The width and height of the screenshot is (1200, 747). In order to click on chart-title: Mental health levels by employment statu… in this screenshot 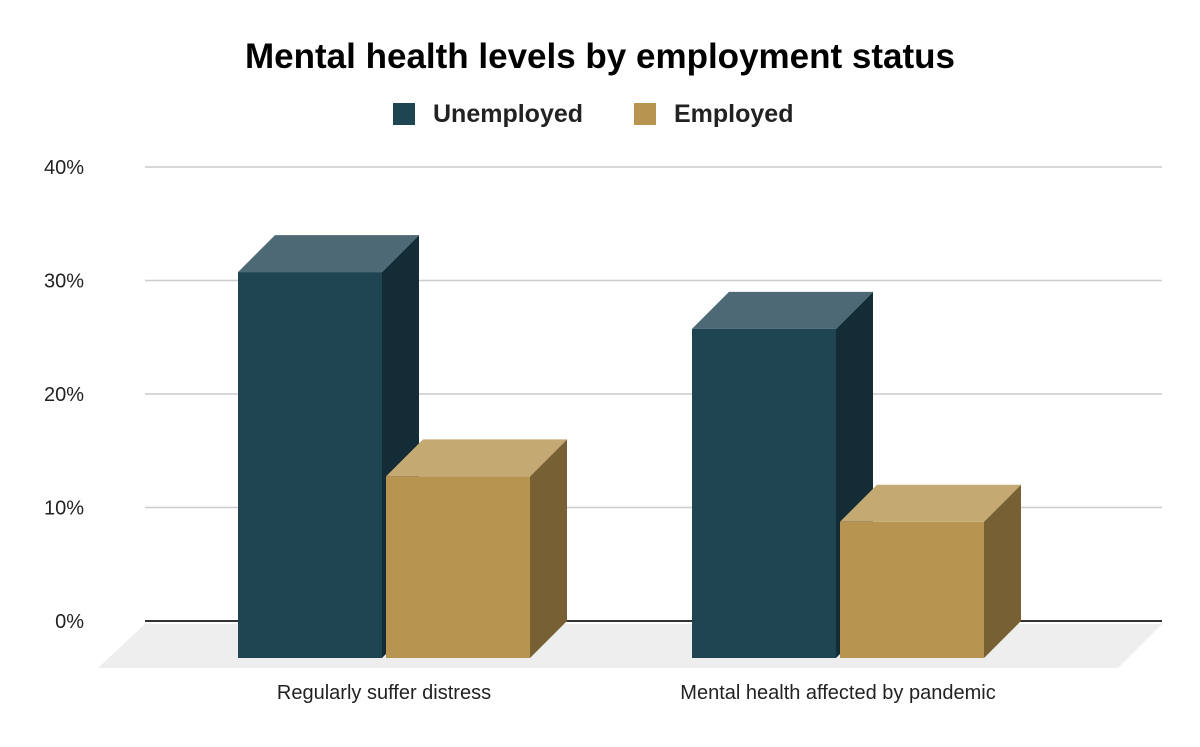, I will do `click(600, 56)`.